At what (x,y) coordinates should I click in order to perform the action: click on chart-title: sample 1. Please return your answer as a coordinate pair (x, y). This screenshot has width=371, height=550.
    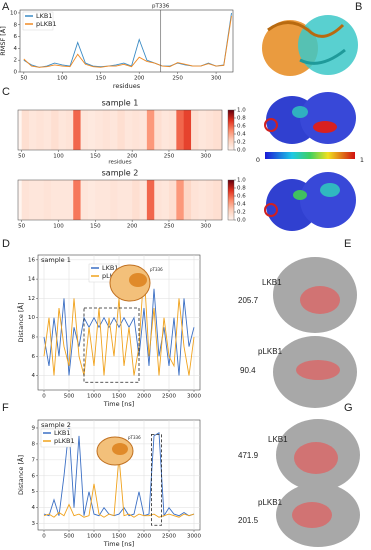
    Looking at the image, I should click on (56, 260).